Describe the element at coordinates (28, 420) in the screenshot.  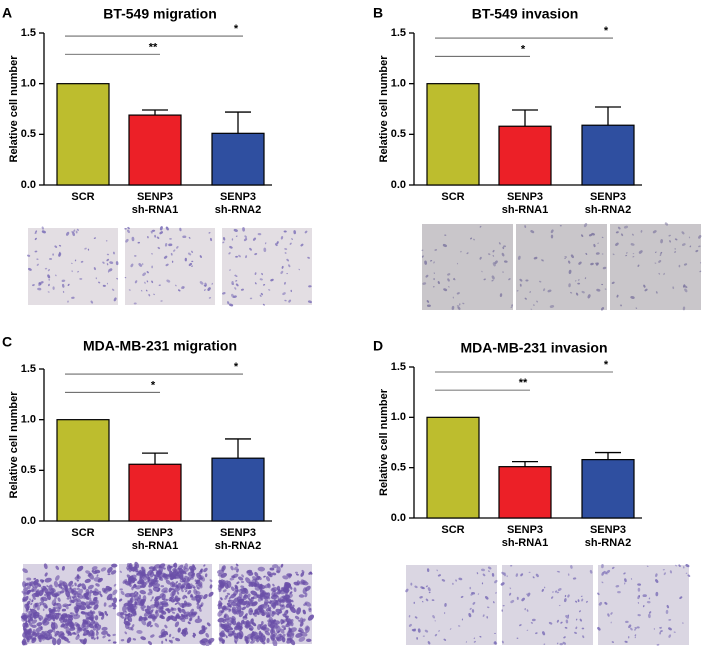
I see `y-tick-label: 1.0` at that location.